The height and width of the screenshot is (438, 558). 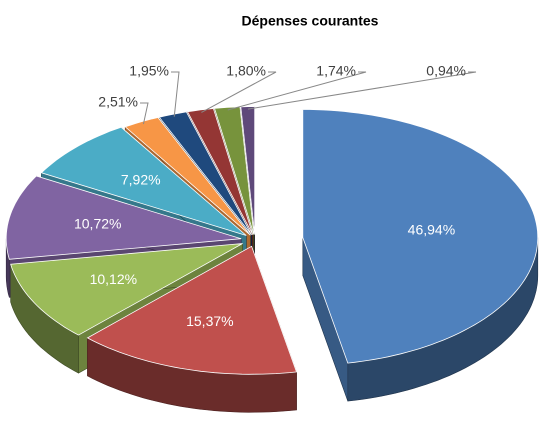 I want to click on data-label: 2,51%, so click(x=118, y=102).